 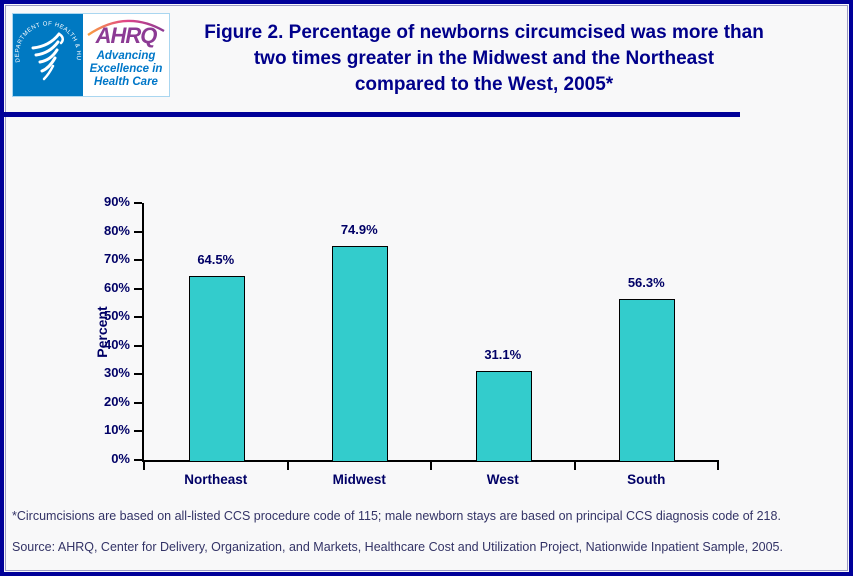 I want to click on bar-midwest, so click(x=360, y=354).